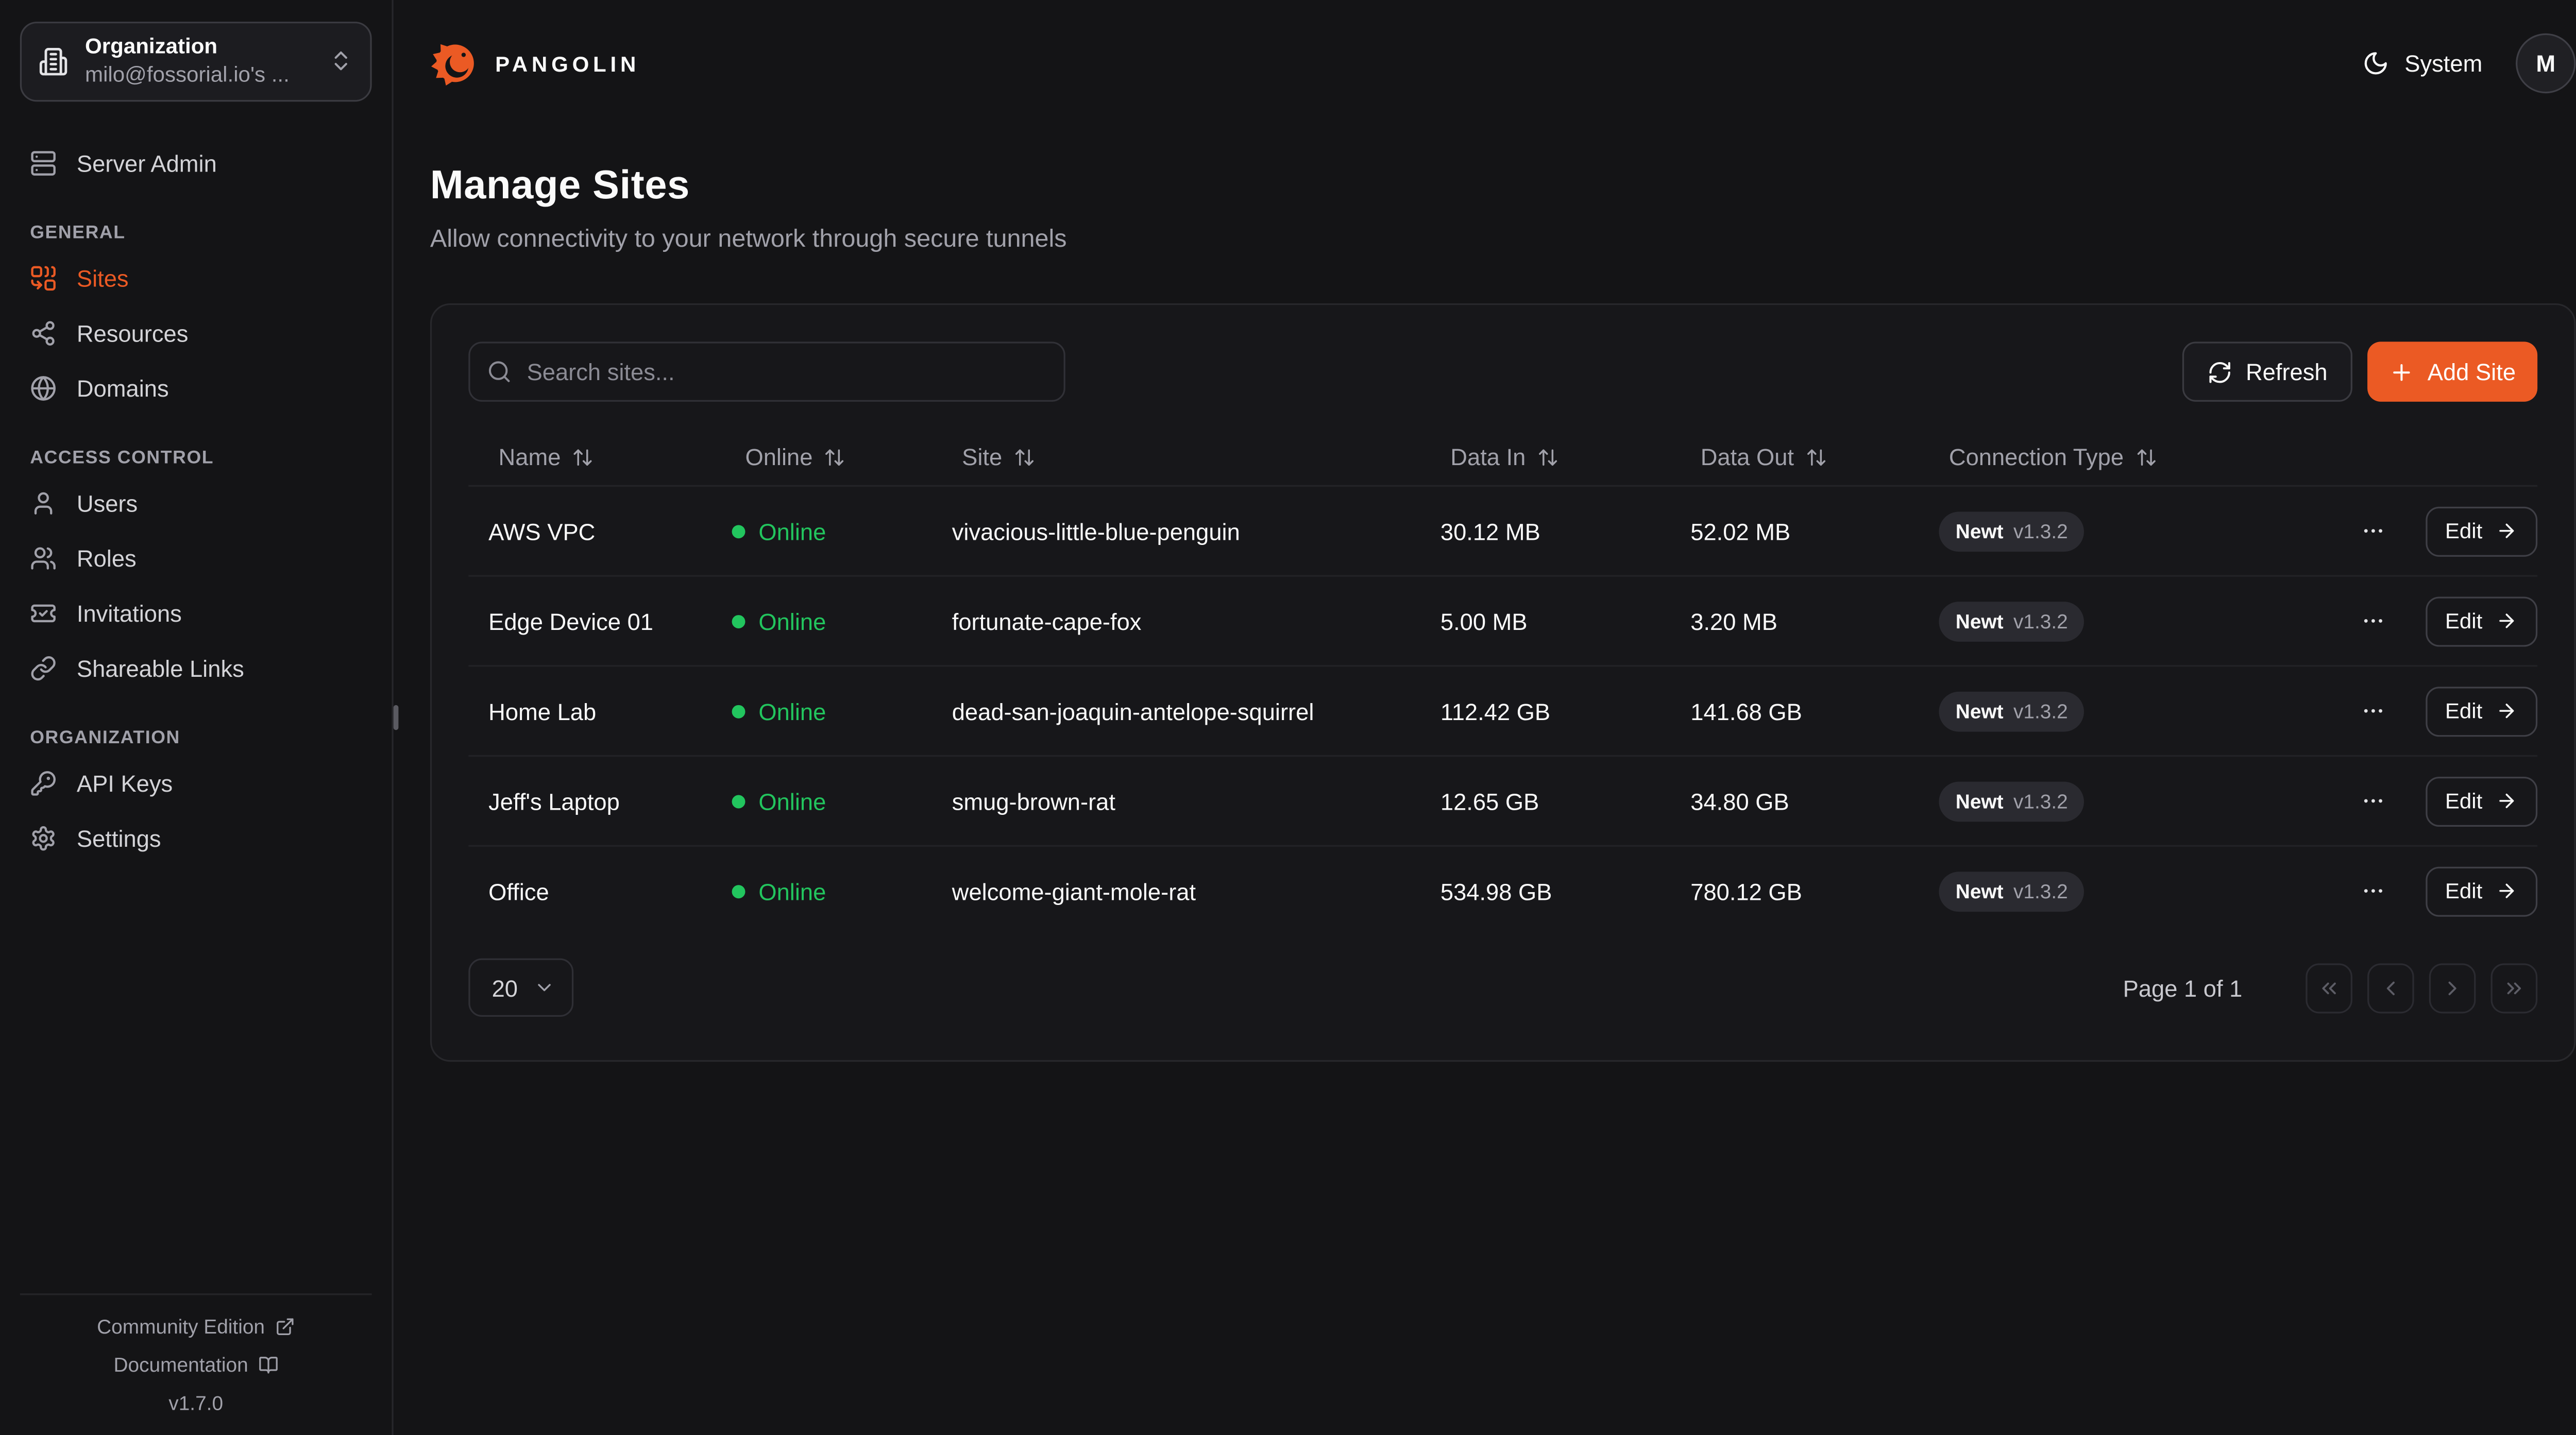 The width and height of the screenshot is (2576, 1435). Describe the element at coordinates (78, 233) in the screenshot. I see `section-label-general: GENERAL` at that location.